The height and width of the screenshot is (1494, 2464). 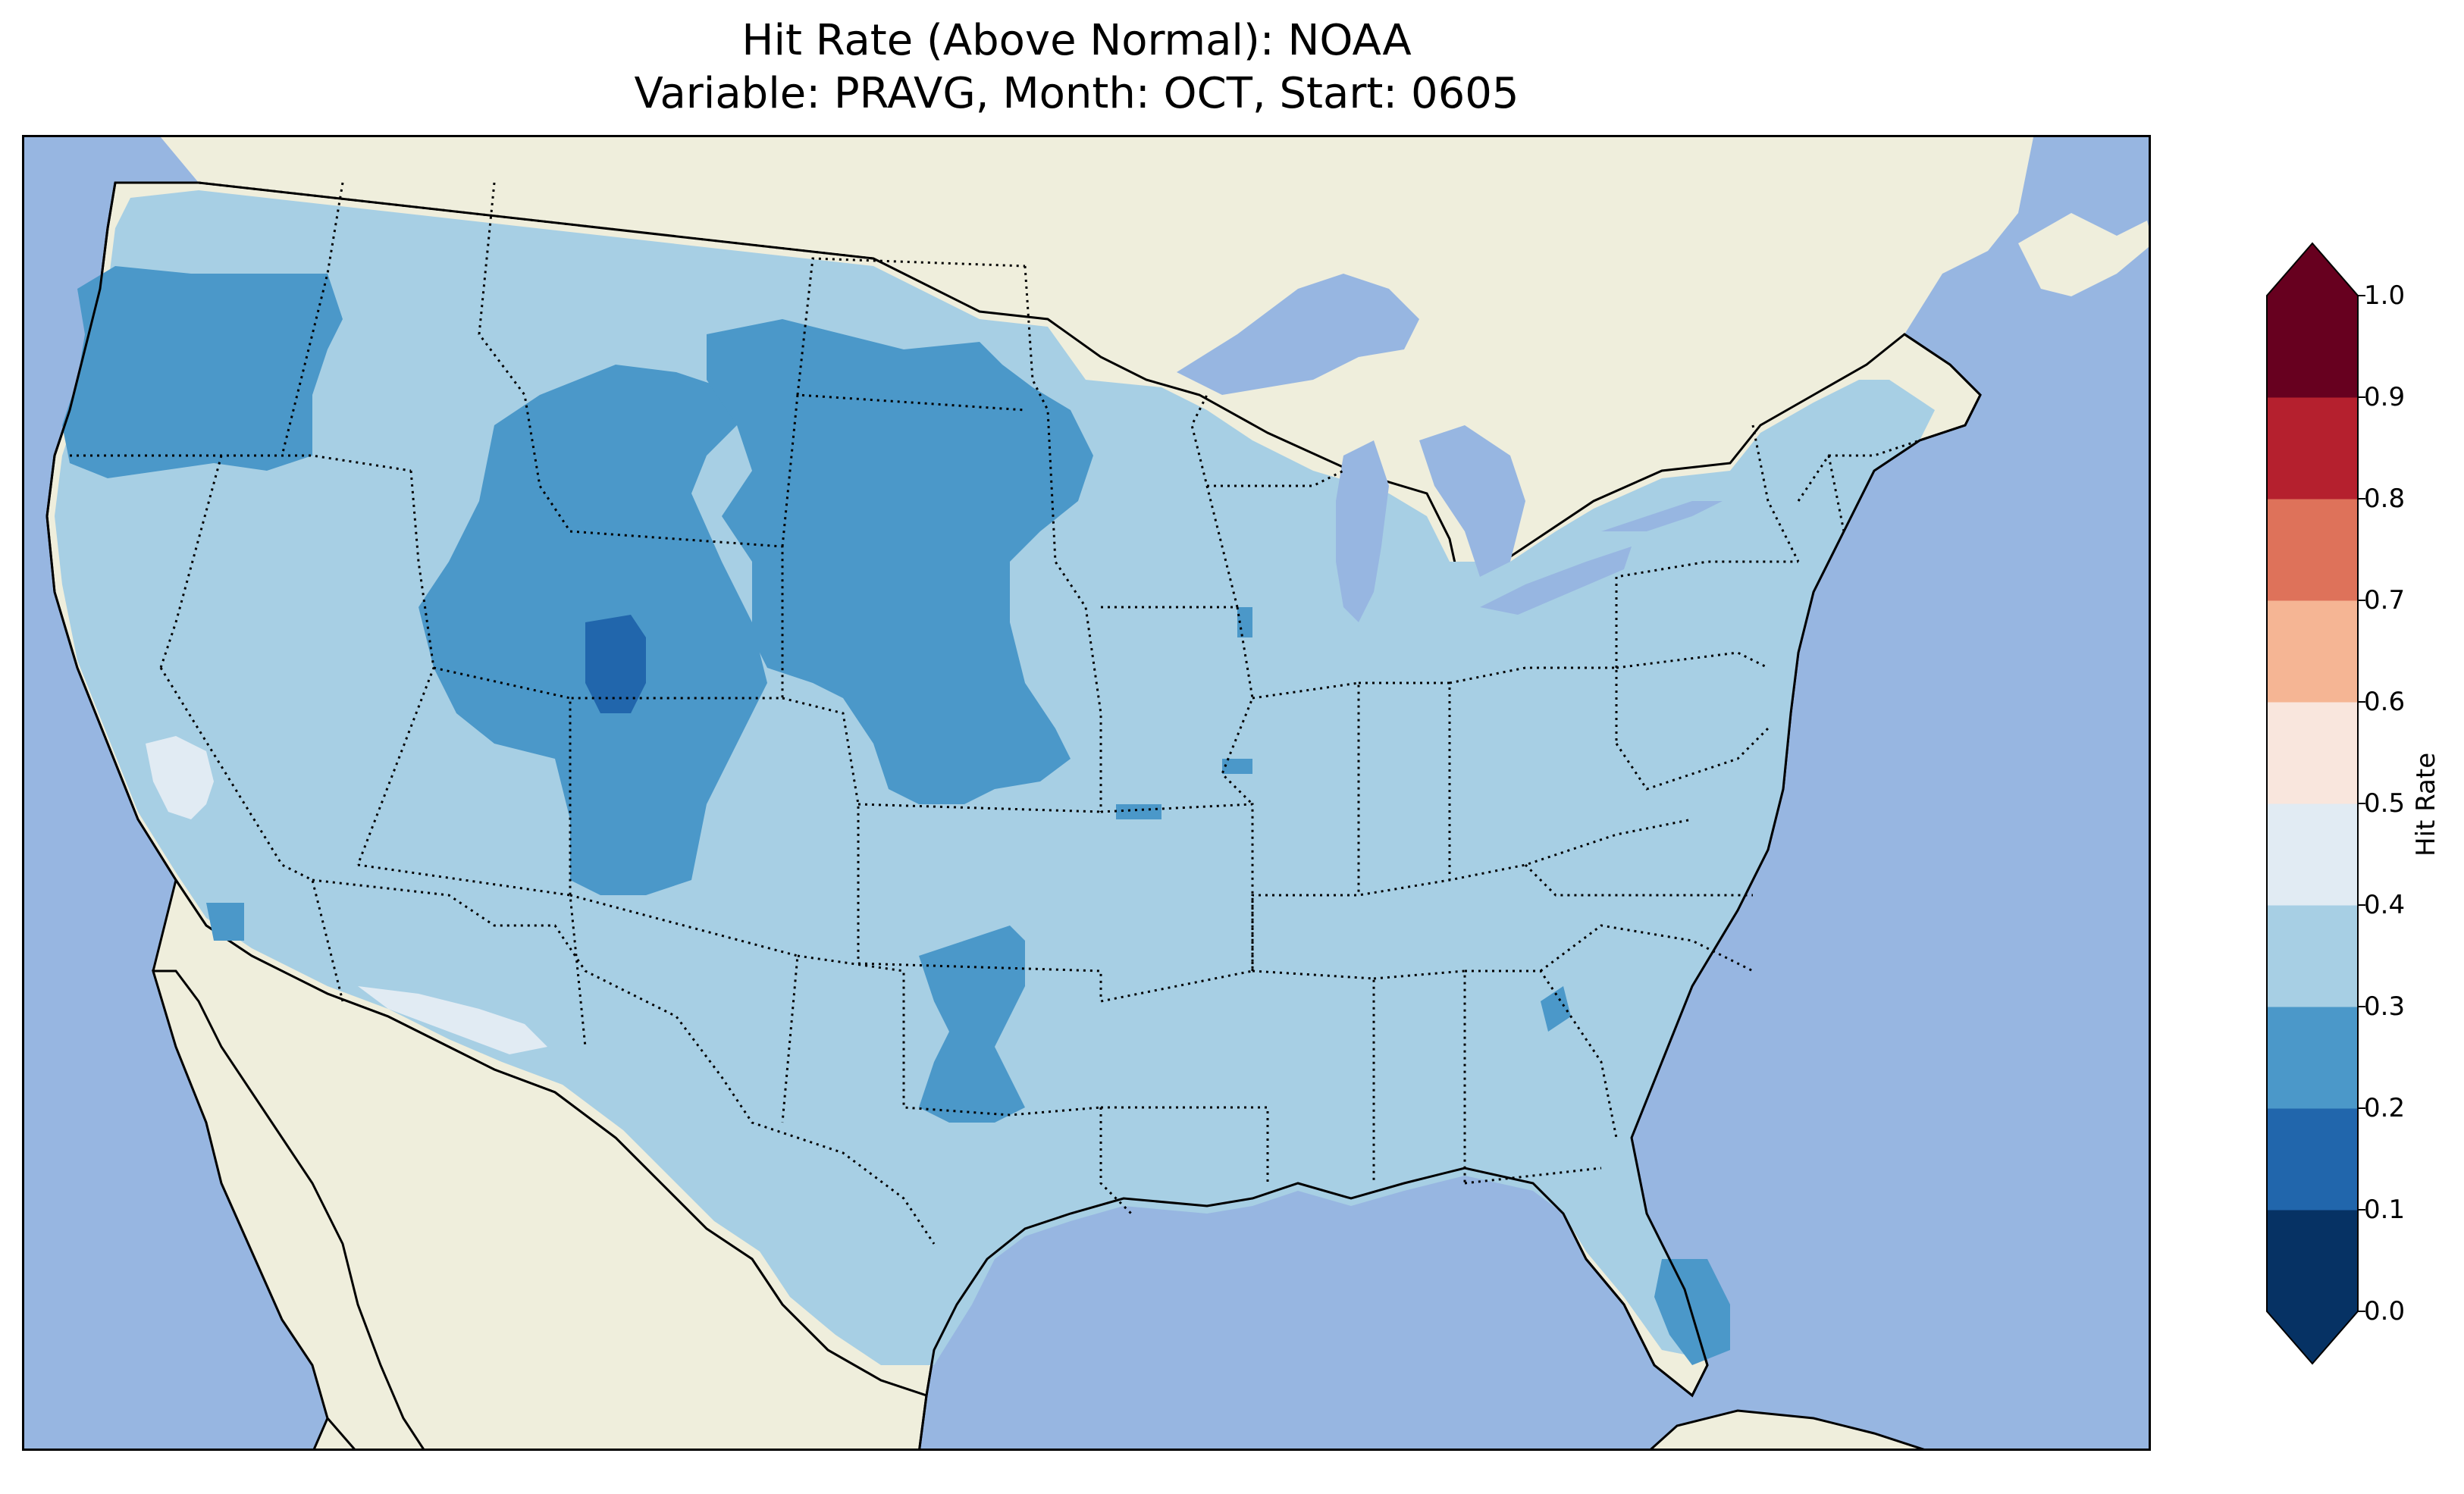 I want to click on hit-rate-georgia-0.2-0.3, so click(x=1556, y=1009).